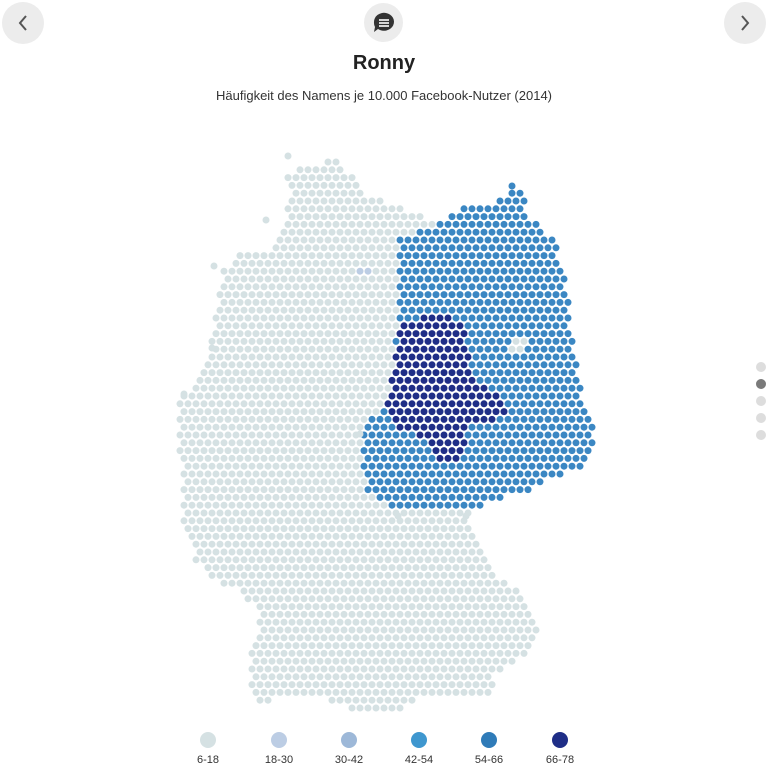 The image size is (768, 768). I want to click on next-button, so click(745, 23).